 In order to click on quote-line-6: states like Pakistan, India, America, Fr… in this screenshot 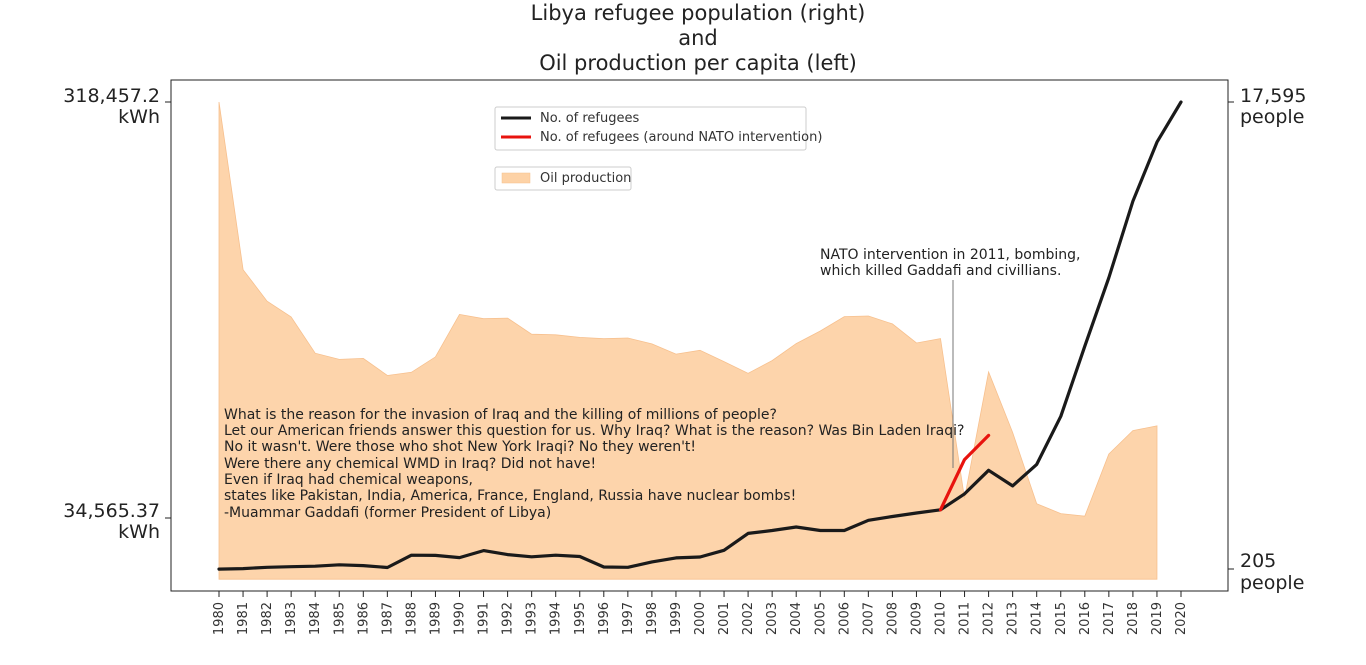, I will do `click(510, 496)`.